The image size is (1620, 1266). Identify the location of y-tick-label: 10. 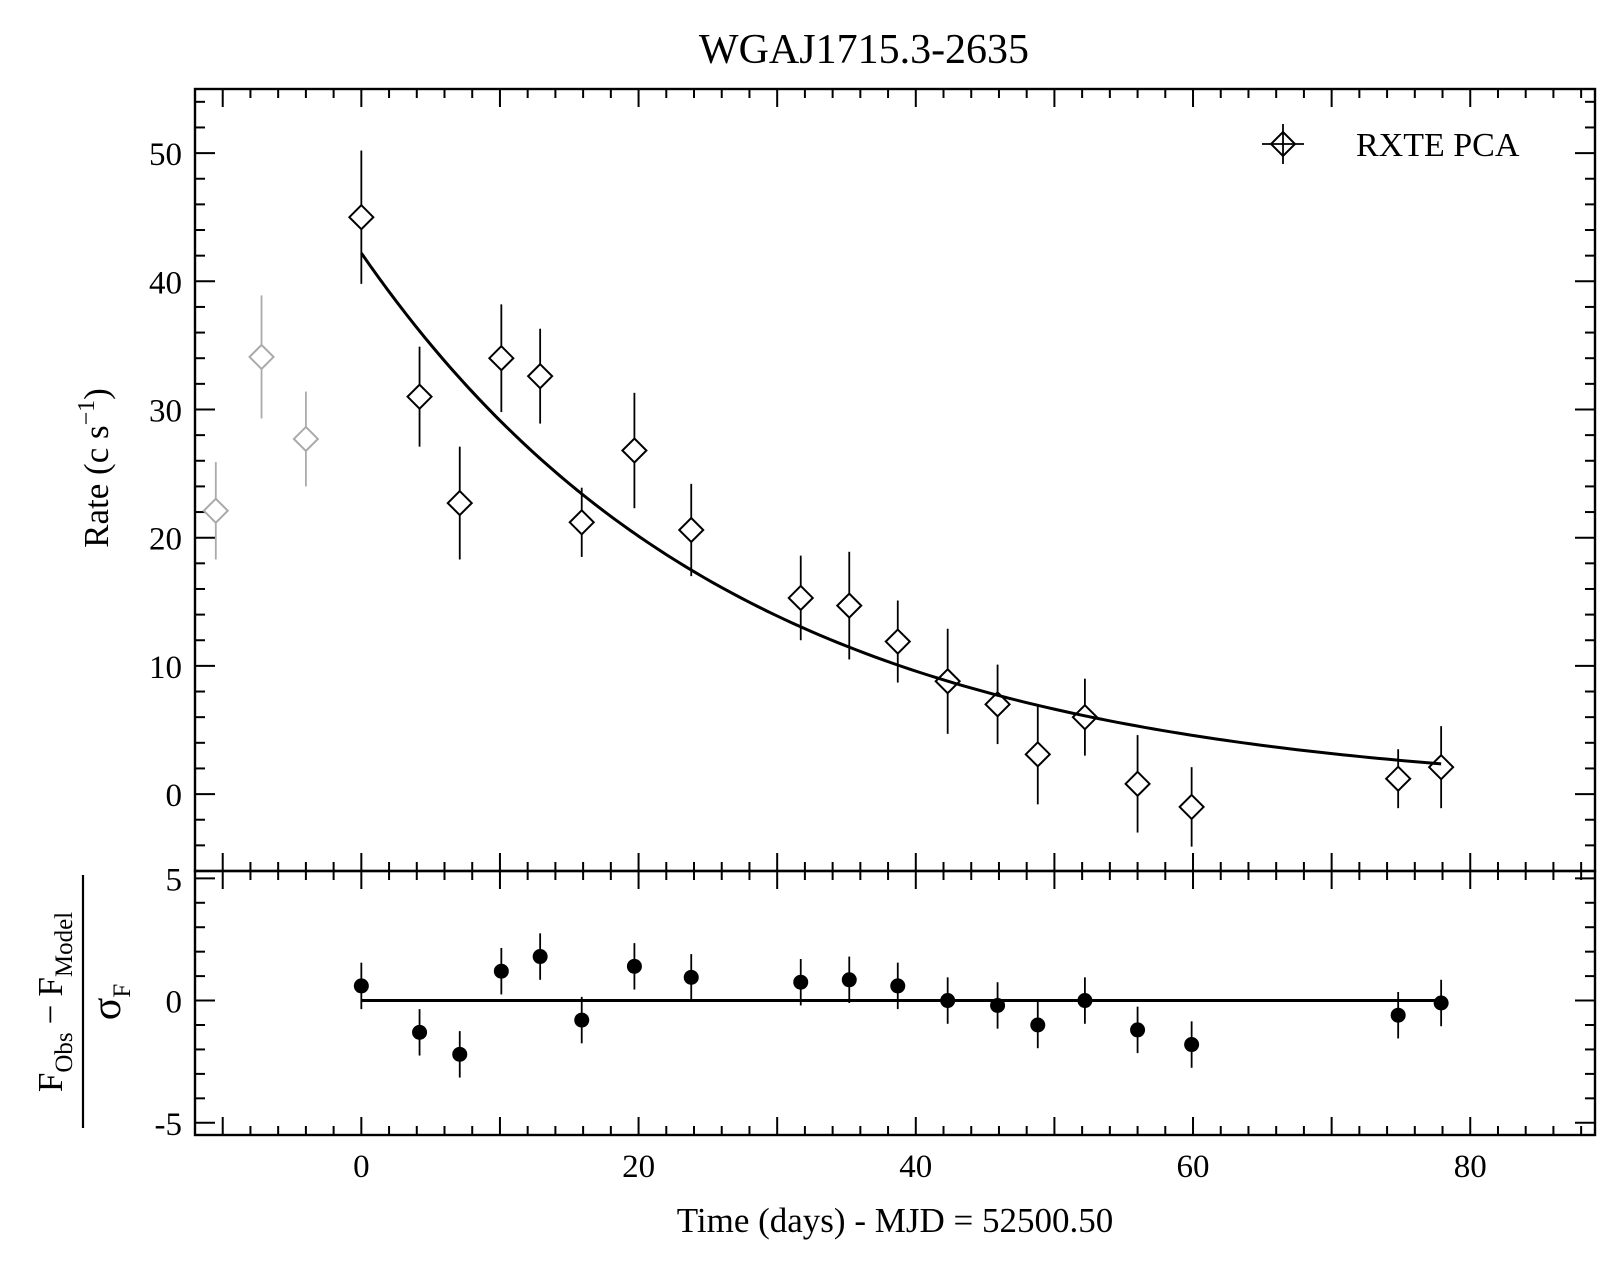
(165, 668).